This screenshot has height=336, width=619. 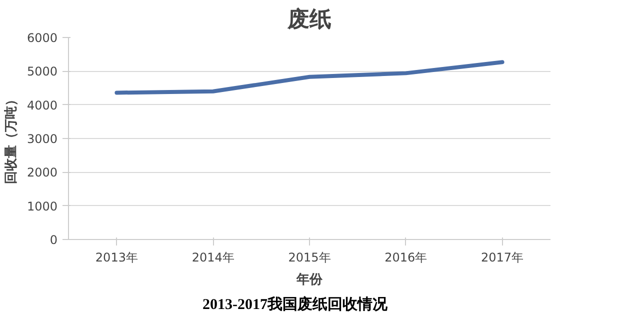 I want to click on line-series, so click(x=309, y=77).